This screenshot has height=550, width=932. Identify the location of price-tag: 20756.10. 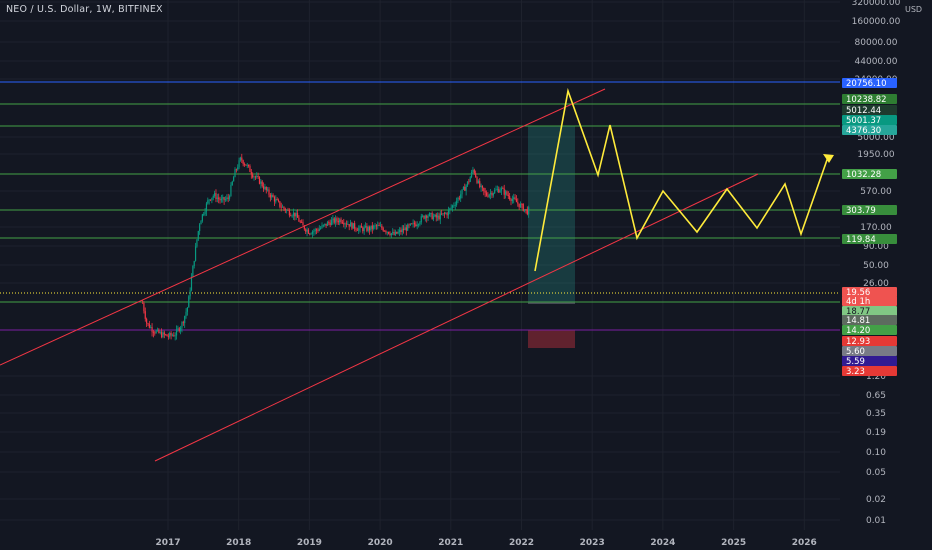
(869, 83).